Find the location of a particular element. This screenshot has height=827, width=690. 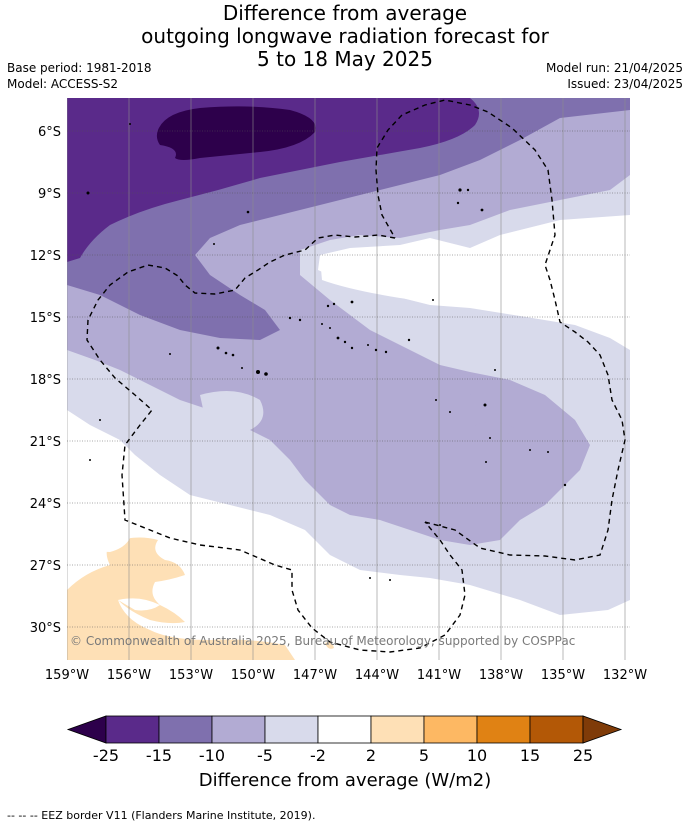

issued-date: Issued: 23/04/2025 is located at coordinates (625, 84).